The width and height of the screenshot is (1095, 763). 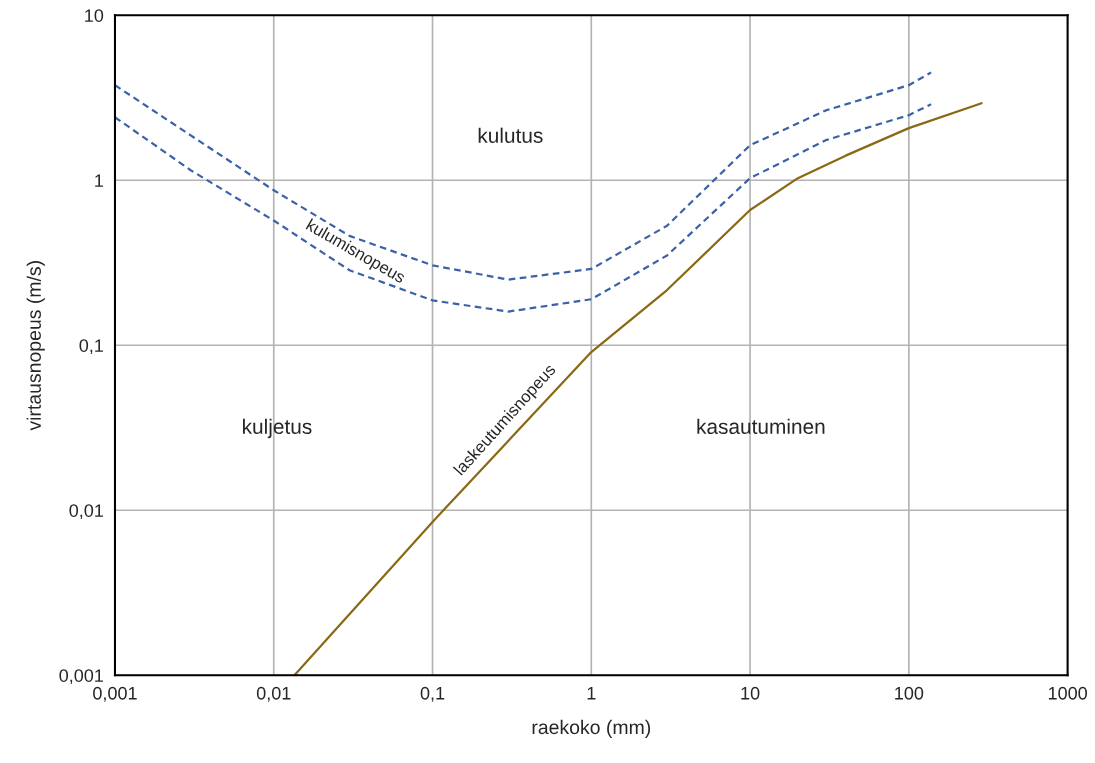 What do you see at coordinates (591, 728) in the screenshot?
I see `x-axis-title: raekoko (mm)` at bounding box center [591, 728].